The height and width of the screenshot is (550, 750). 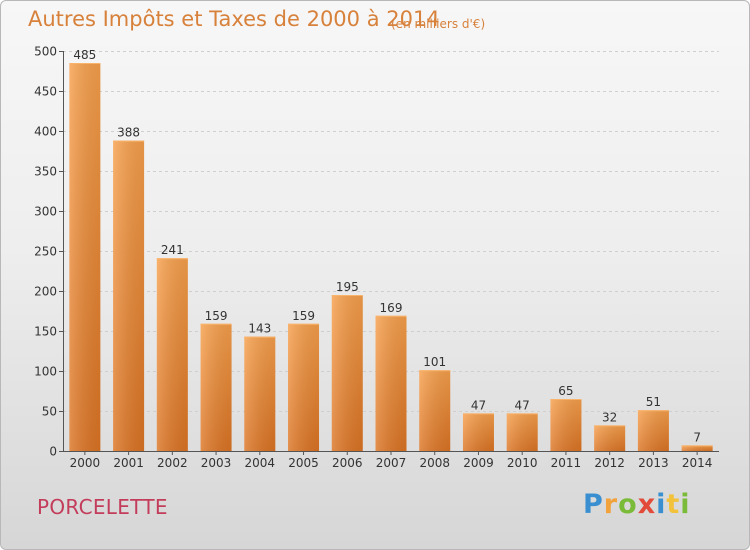 What do you see at coordinates (304, 387) in the screenshot?
I see `bar-shade-2005` at bounding box center [304, 387].